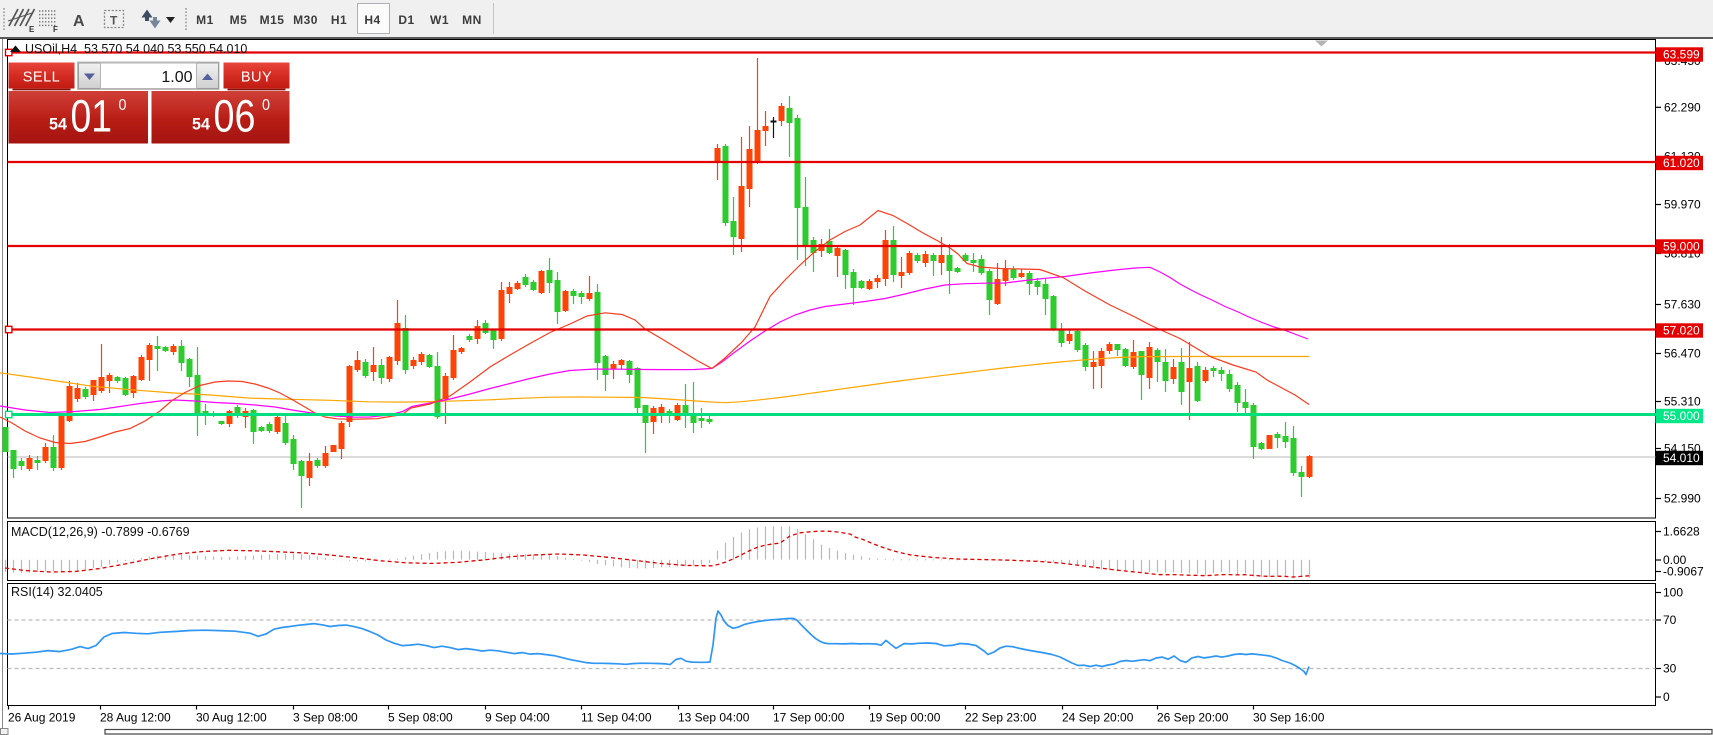 Image resolution: width=1713 pixels, height=735 pixels. What do you see at coordinates (231, 718) in the screenshot?
I see `svg-text: 30 Aug 12:00` at bounding box center [231, 718].